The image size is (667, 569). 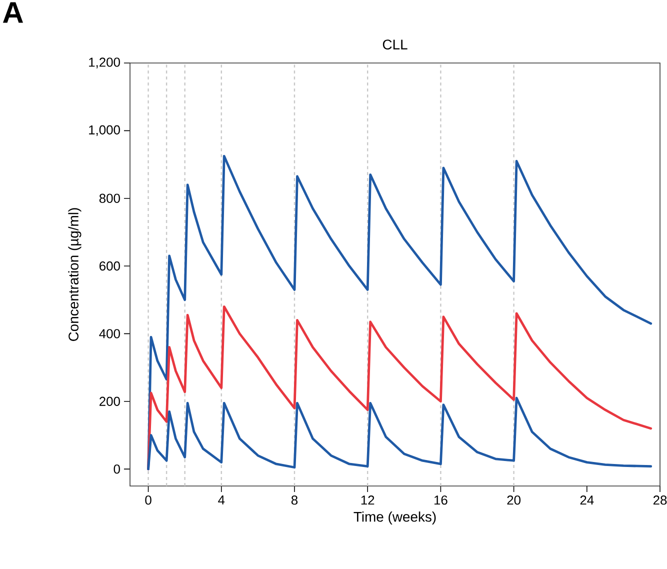 What do you see at coordinates (395, 45) in the screenshot?
I see `chart-title: CLL` at bounding box center [395, 45].